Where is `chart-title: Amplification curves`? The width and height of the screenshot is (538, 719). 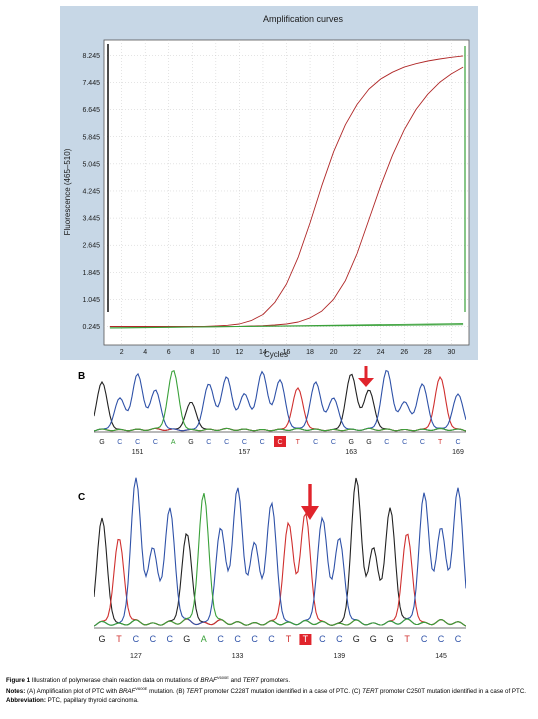
chart-title: Amplification curves is located at coordinates (303, 19).